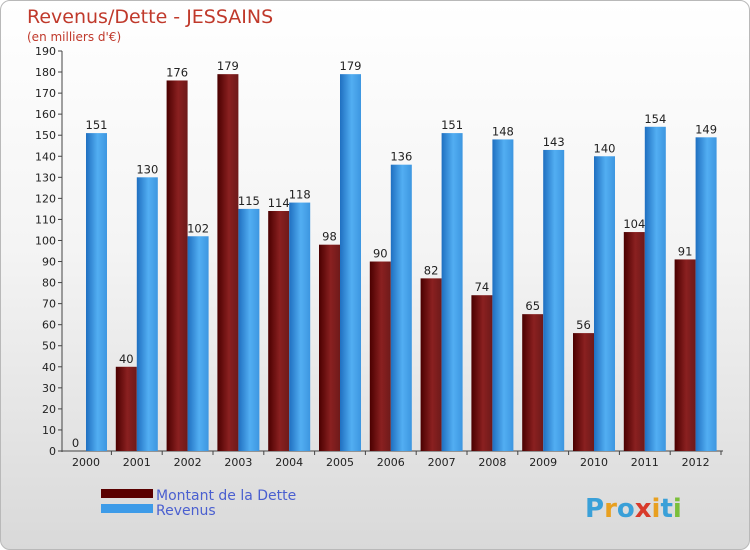  What do you see at coordinates (238, 462) in the screenshot?
I see `x-tick-label: 2003` at bounding box center [238, 462].